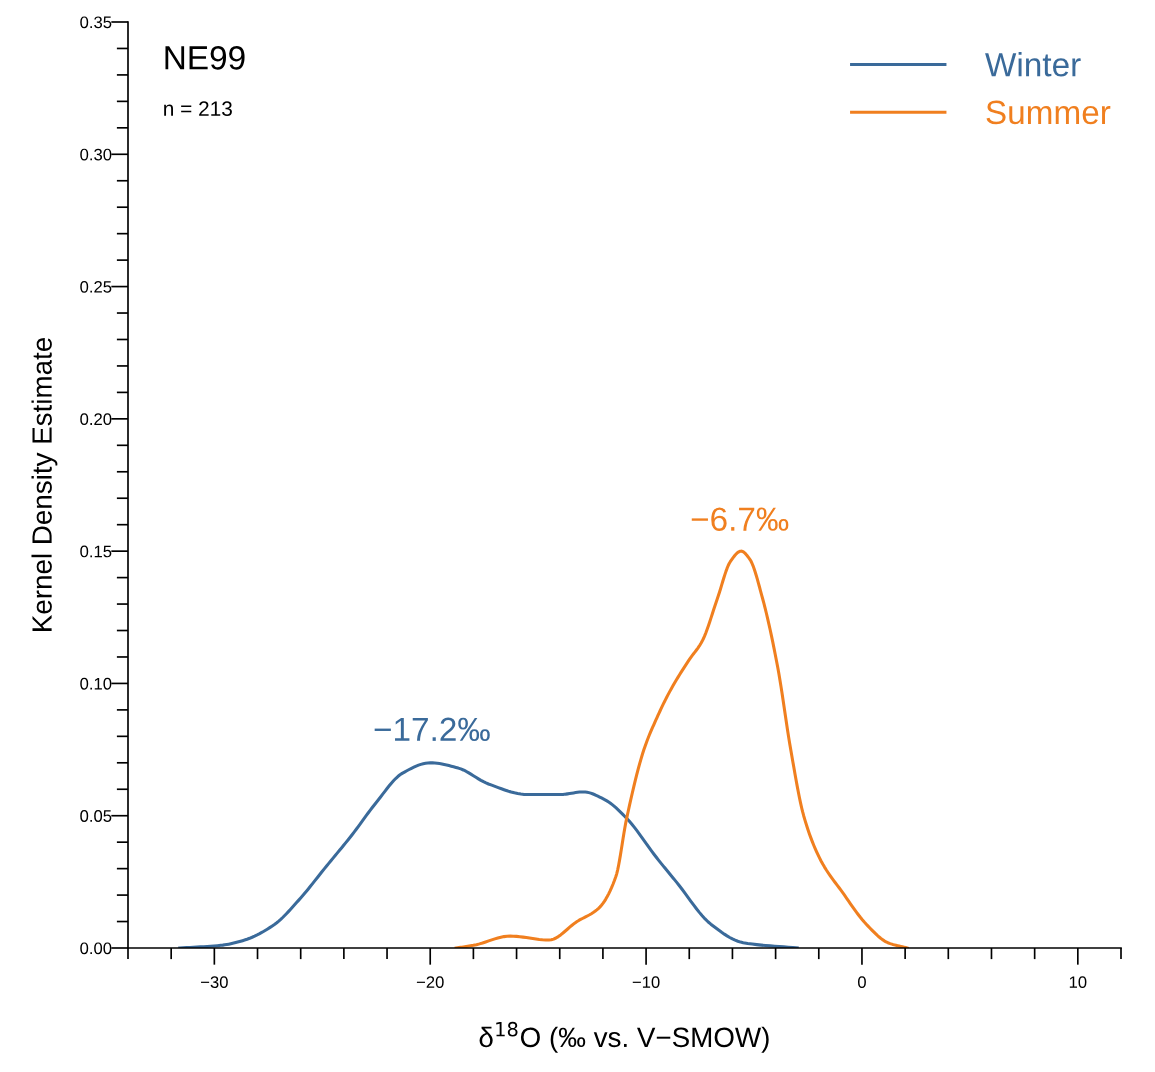 The image size is (1155, 1072). What do you see at coordinates (96, 154) in the screenshot?
I see `y-tick-label: 0.30` at bounding box center [96, 154].